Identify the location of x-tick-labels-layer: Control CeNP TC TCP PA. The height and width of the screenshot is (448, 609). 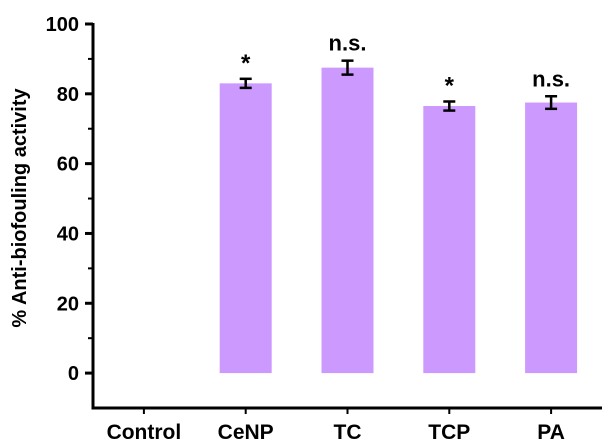
(336, 426).